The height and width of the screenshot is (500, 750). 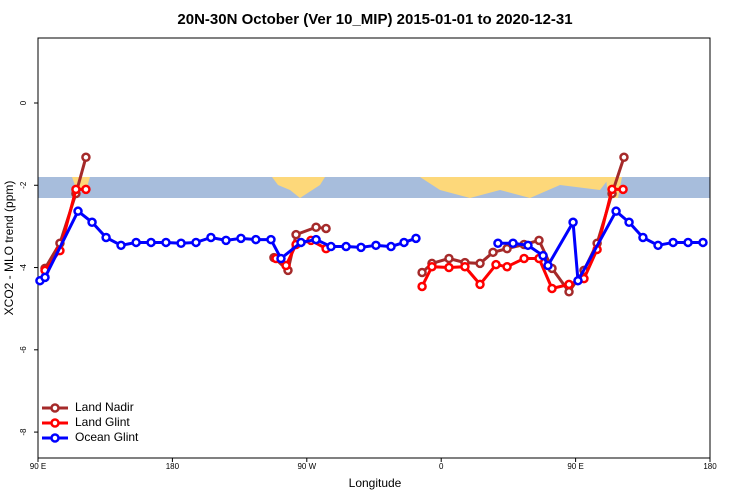 I want to click on y-tick-label: -4, so click(x=23, y=267).